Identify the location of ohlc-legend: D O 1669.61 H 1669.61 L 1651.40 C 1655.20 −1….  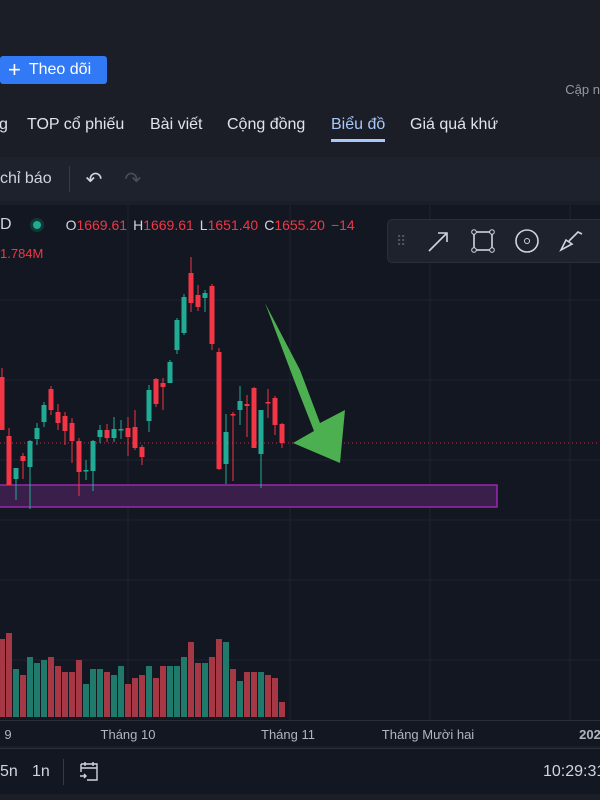
(177, 225).